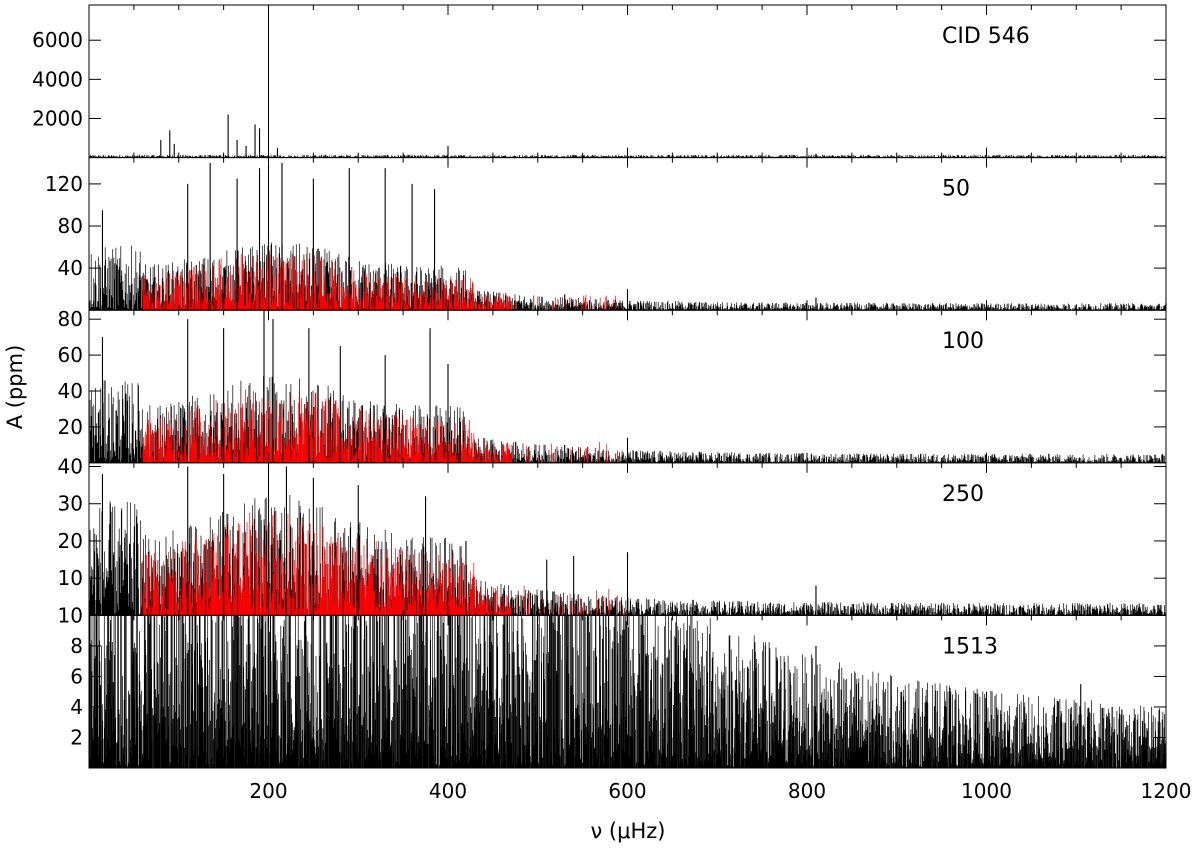 This screenshot has height=850, width=1200. What do you see at coordinates (70, 504) in the screenshot?
I see `y-tick-label-4-3: 30` at bounding box center [70, 504].